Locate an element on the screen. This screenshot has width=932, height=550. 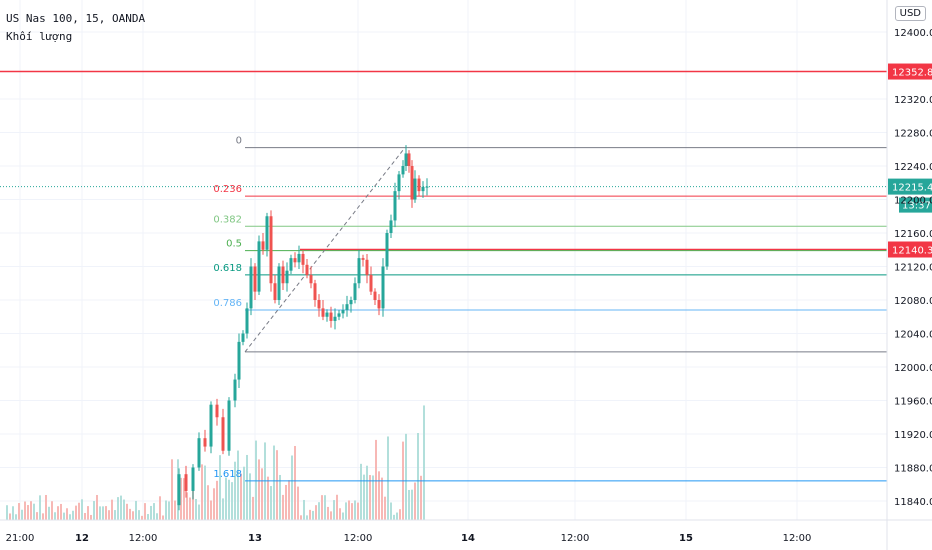
price-line-label: 12352.8 is located at coordinates (912, 73).